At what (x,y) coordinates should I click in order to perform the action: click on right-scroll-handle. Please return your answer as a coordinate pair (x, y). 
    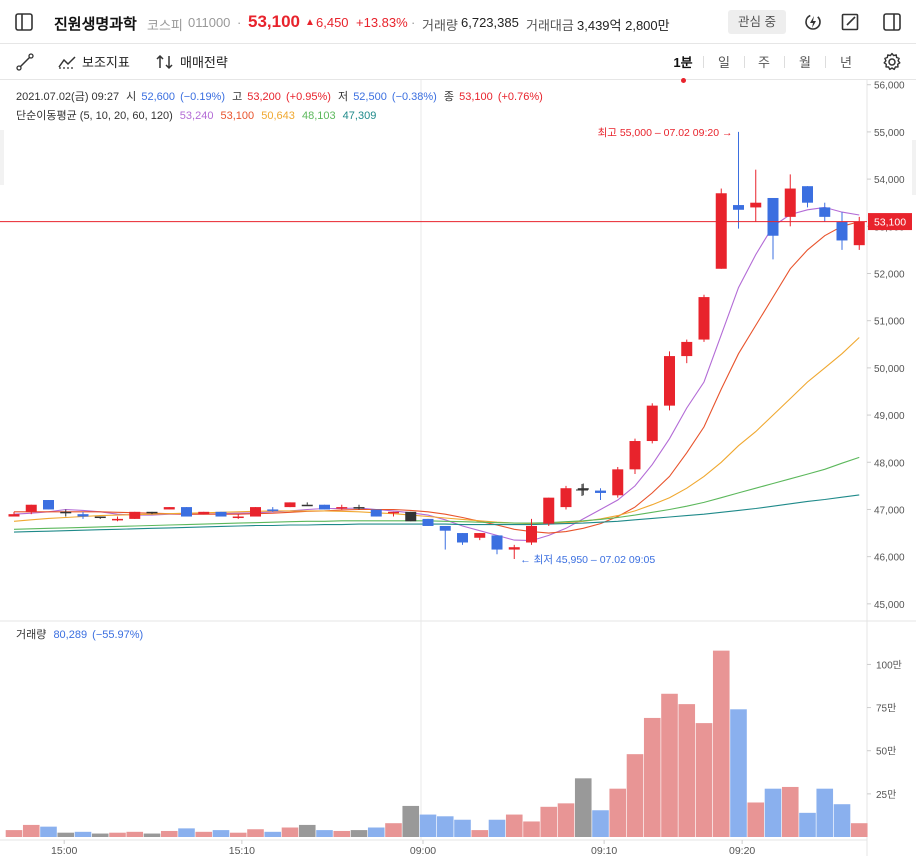
    Looking at the image, I should click on (914, 167).